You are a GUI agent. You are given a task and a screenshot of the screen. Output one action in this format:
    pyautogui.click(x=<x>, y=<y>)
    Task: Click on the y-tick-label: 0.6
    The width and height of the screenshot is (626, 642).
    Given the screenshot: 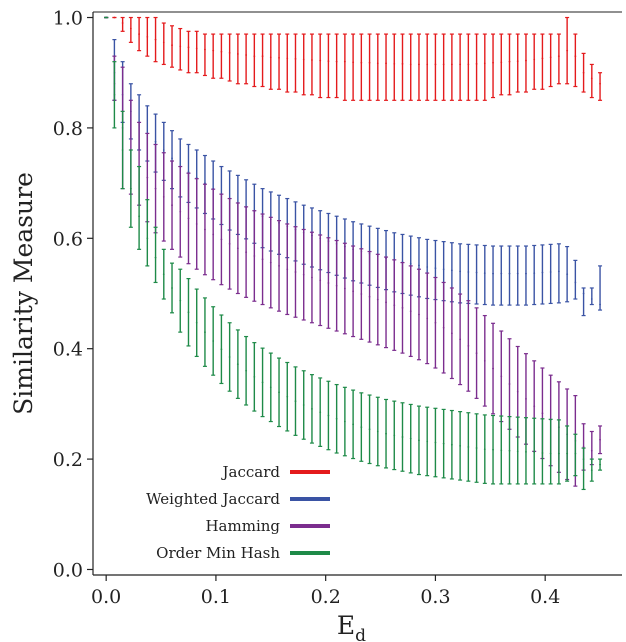 What is the action you would take?
    pyautogui.click(x=68, y=239)
    